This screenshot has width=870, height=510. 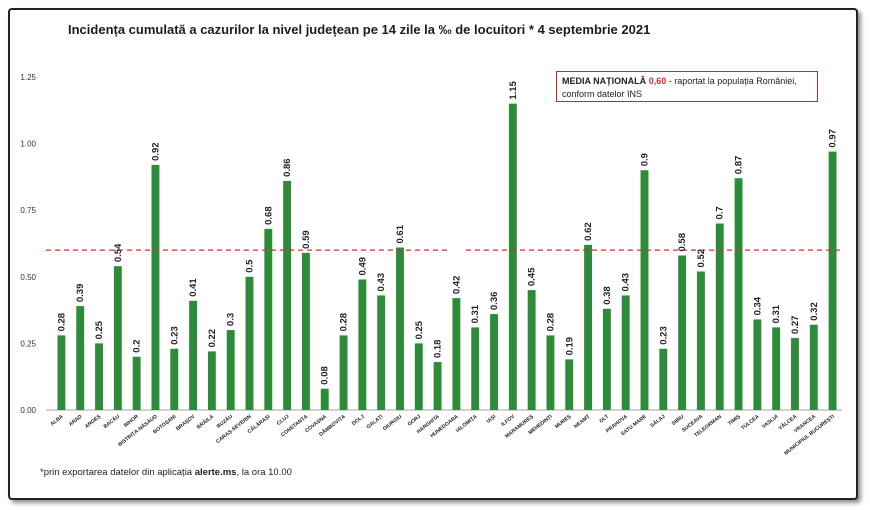 What do you see at coordinates (701, 258) in the screenshot?
I see `data-label: 0.52` at bounding box center [701, 258].